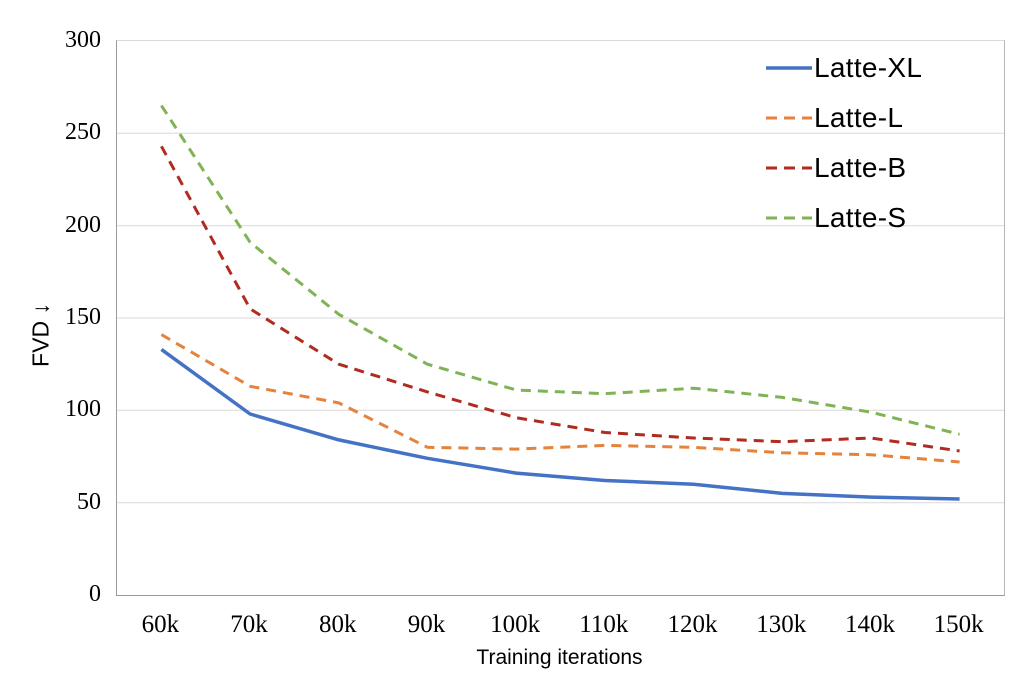  Describe the element at coordinates (604, 624) in the screenshot. I see `x-tick-label-110k: 110k` at that location.